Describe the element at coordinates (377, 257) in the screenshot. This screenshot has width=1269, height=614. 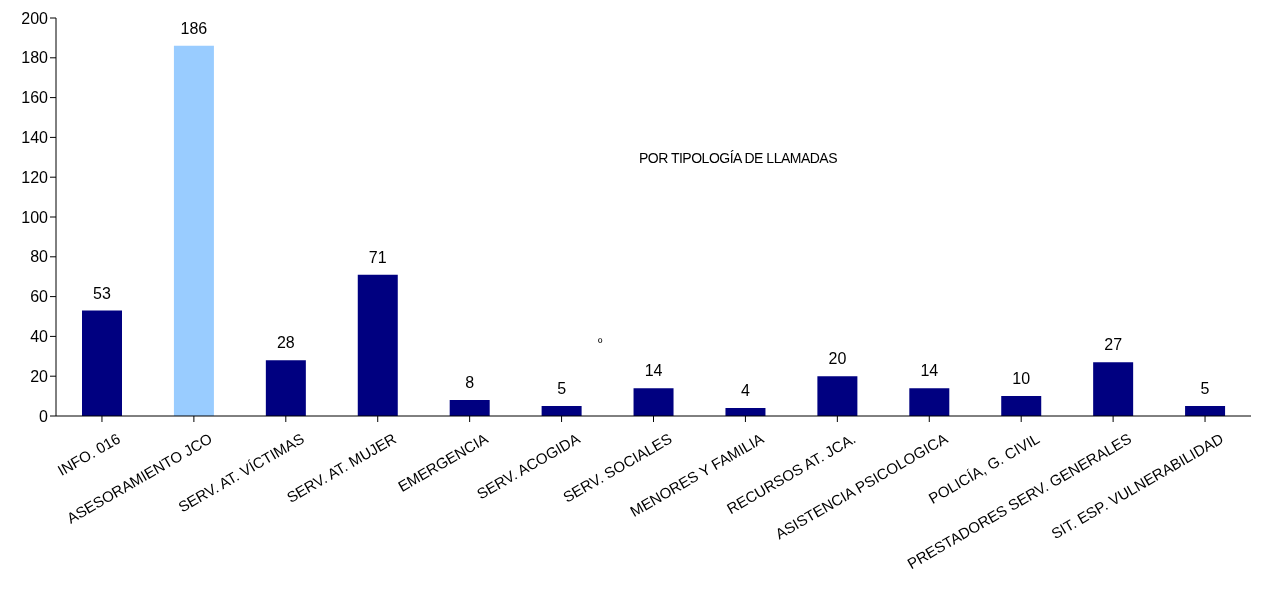
I see `data-label: 71` at that location.